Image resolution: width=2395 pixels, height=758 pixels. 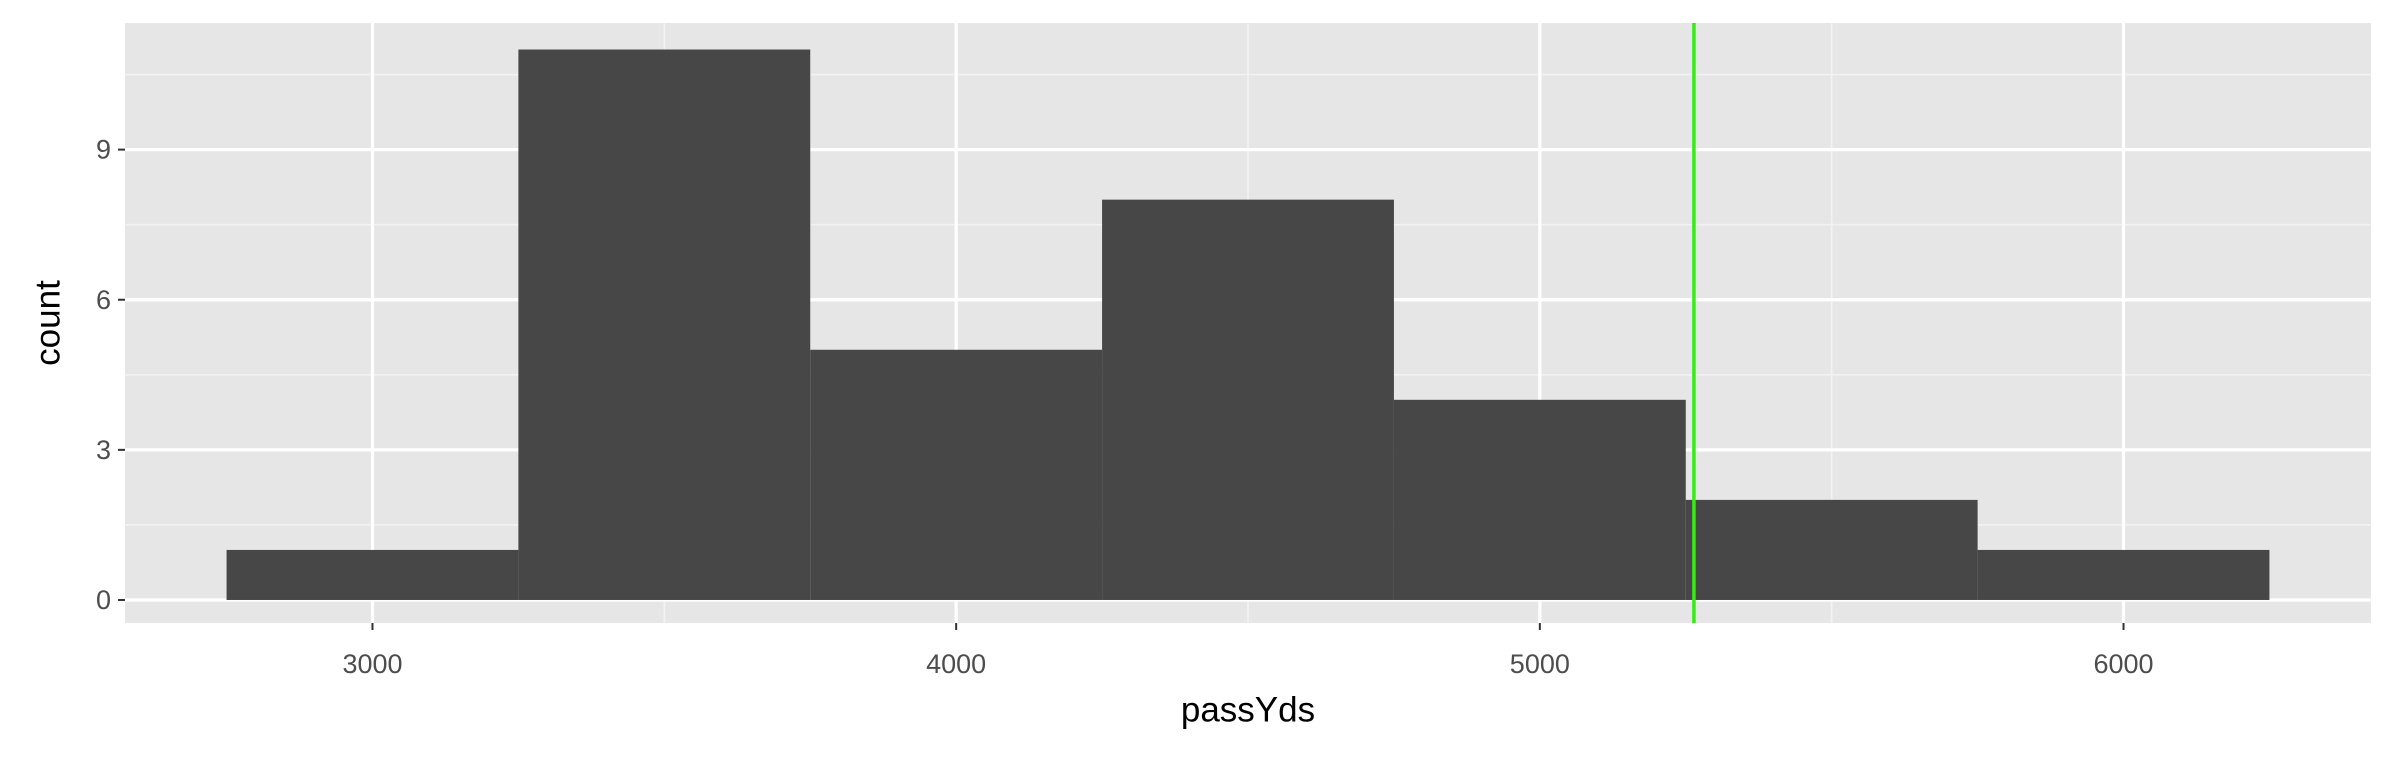 What do you see at coordinates (372, 664) in the screenshot?
I see `x-tick-label: 3000` at bounding box center [372, 664].